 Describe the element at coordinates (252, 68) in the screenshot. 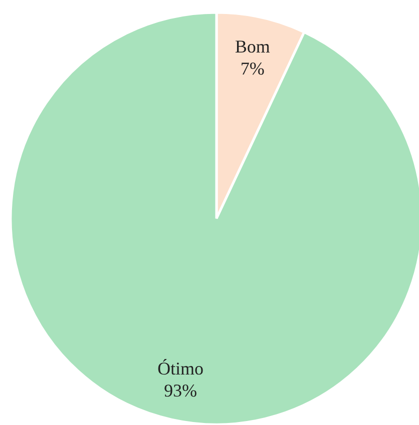

I see `data-label: 7%` at that location.